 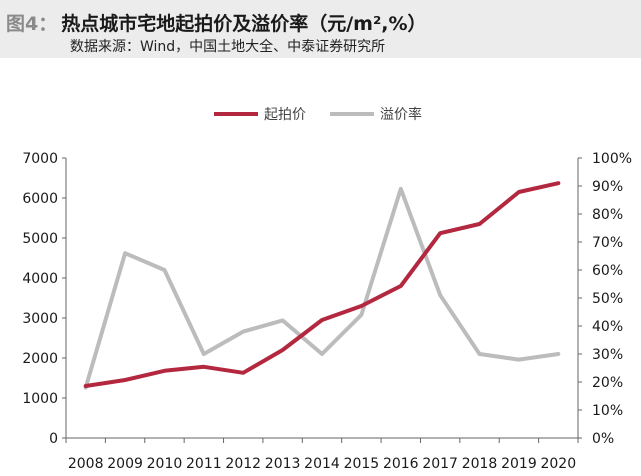 I want to click on x-tick-label: 2013, so click(x=283, y=464).